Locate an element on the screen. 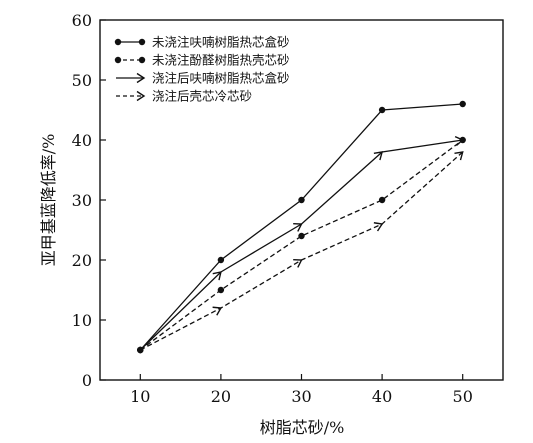  x-tick-label: 50 is located at coordinates (463, 396).